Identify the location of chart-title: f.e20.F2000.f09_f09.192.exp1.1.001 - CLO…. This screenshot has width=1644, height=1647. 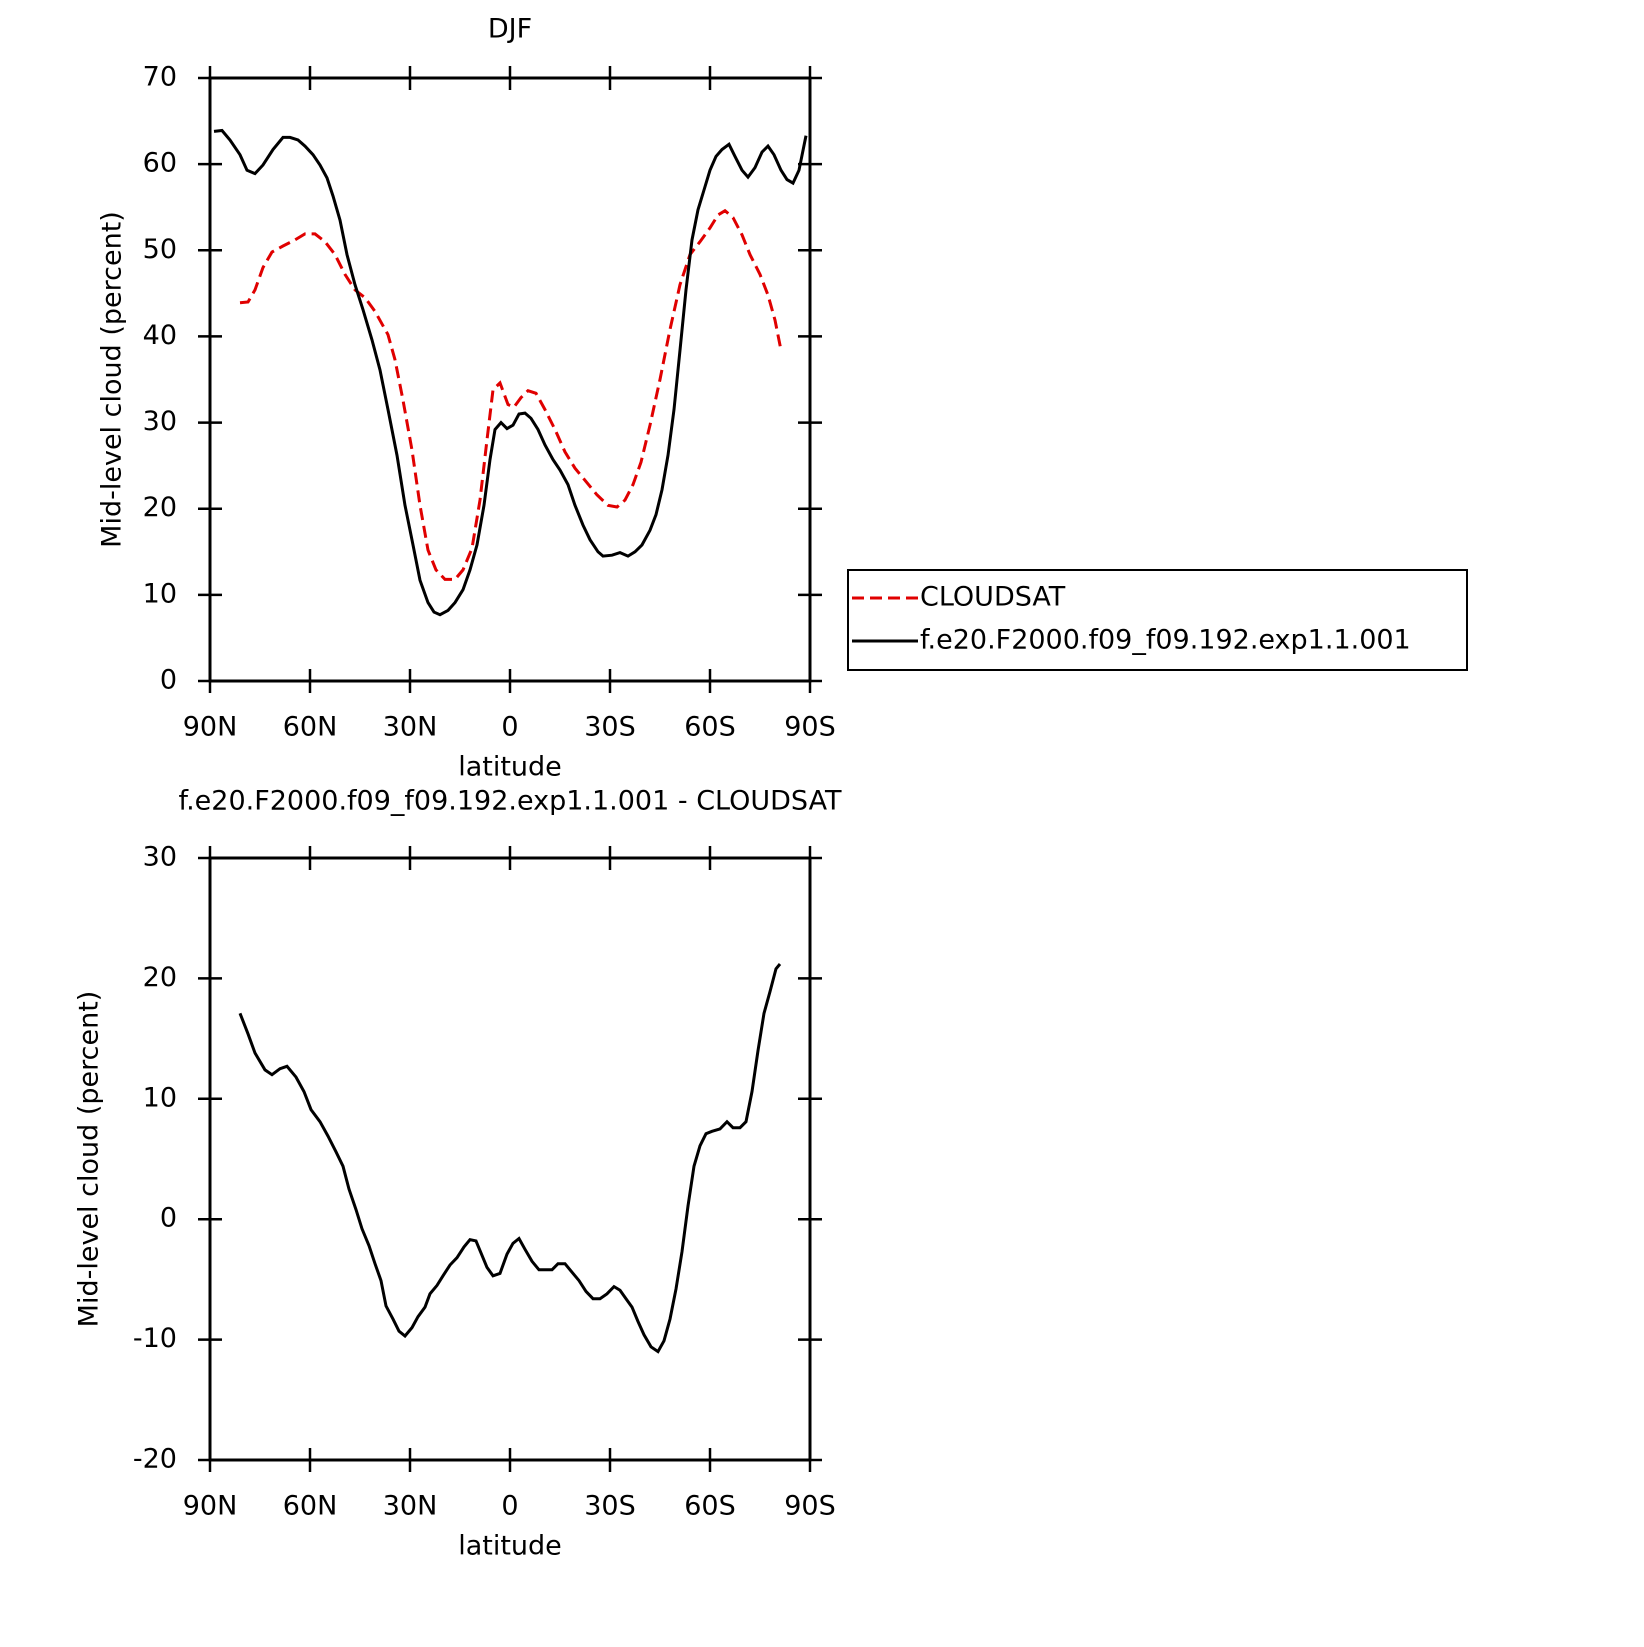
(510, 801).